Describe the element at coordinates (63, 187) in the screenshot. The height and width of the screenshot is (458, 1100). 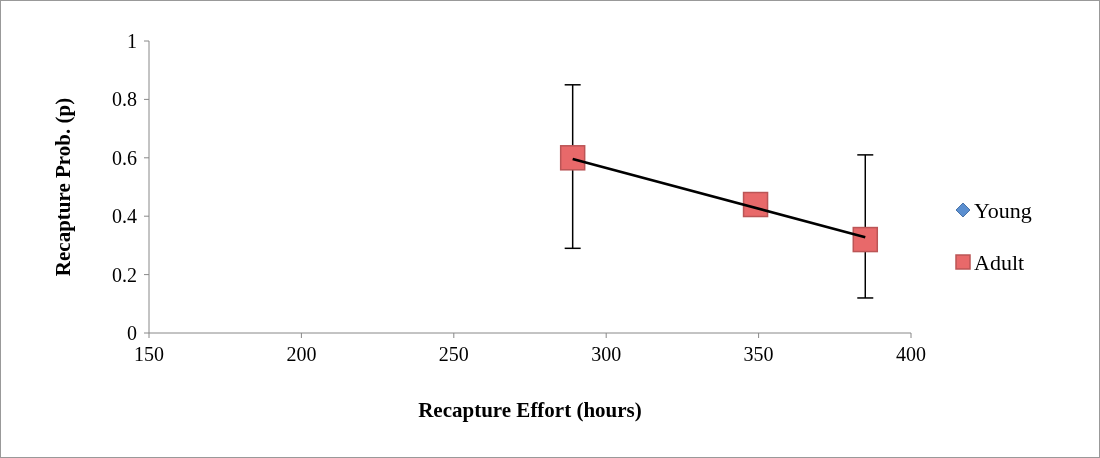
I see `y-axis-title: Recapture Prob. (p)` at that location.